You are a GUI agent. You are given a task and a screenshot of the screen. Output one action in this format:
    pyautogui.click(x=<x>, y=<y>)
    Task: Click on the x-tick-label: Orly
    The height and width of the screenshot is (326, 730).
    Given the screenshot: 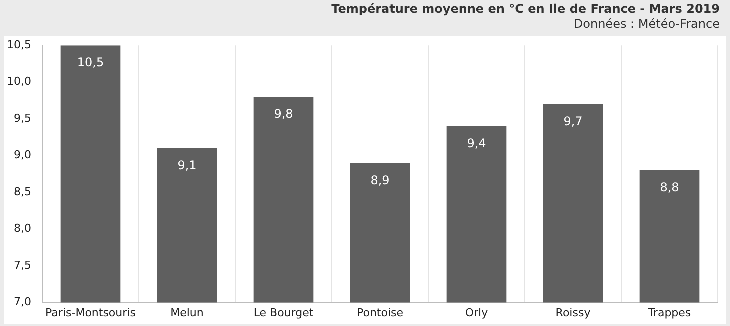 What is the action you would take?
    pyautogui.click(x=477, y=313)
    